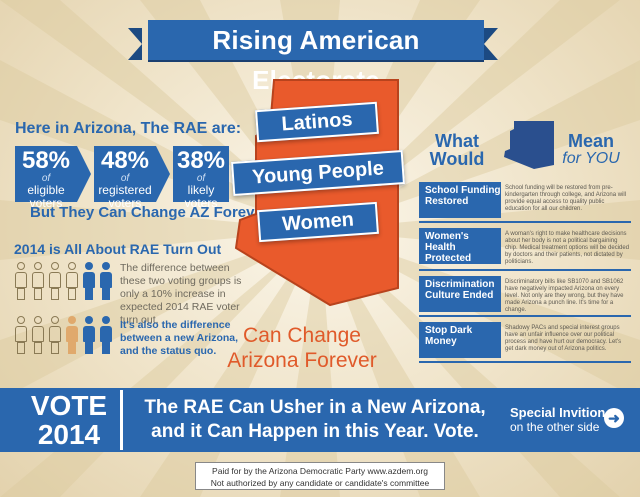 This screenshot has height=497, width=640. What do you see at coordinates (316, 57) in the screenshot?
I see `page-title: Rising American Electorate` at bounding box center [316, 57].